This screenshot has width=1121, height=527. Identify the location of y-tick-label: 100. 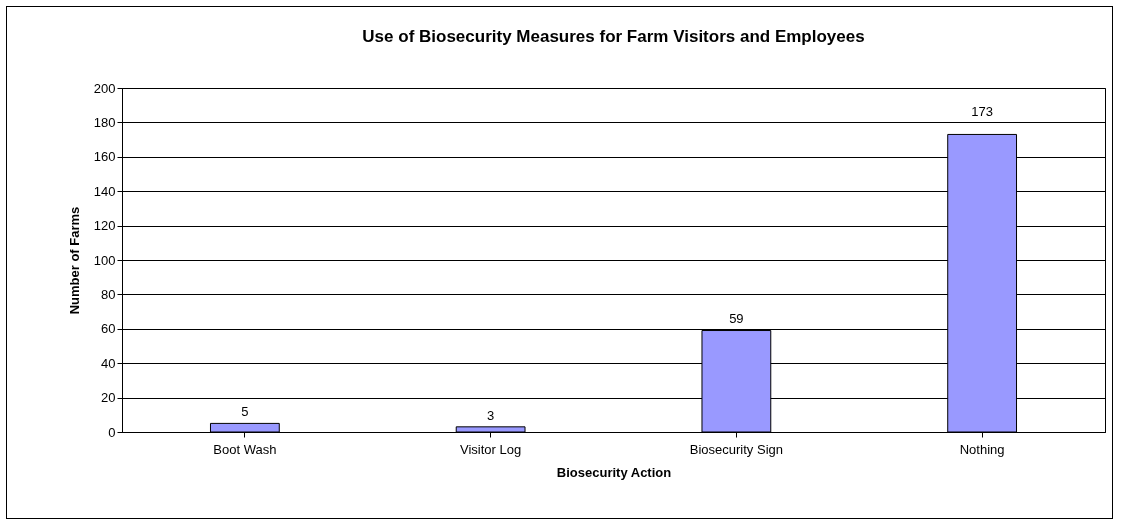
(104, 260).